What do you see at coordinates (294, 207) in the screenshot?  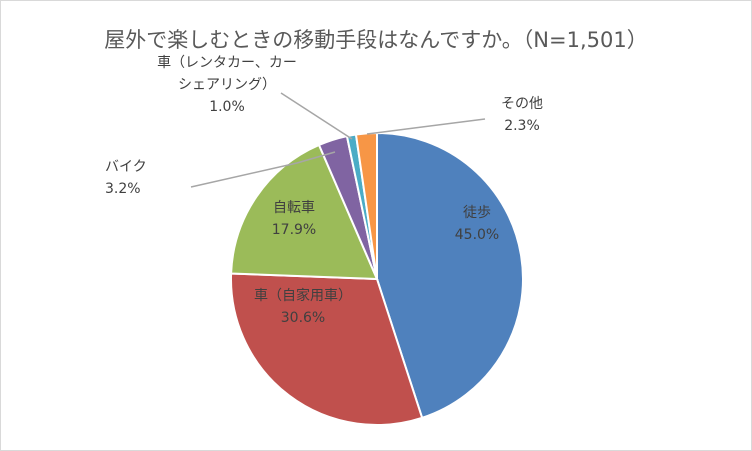 I see `data-label-name-3: 自転車` at bounding box center [294, 207].